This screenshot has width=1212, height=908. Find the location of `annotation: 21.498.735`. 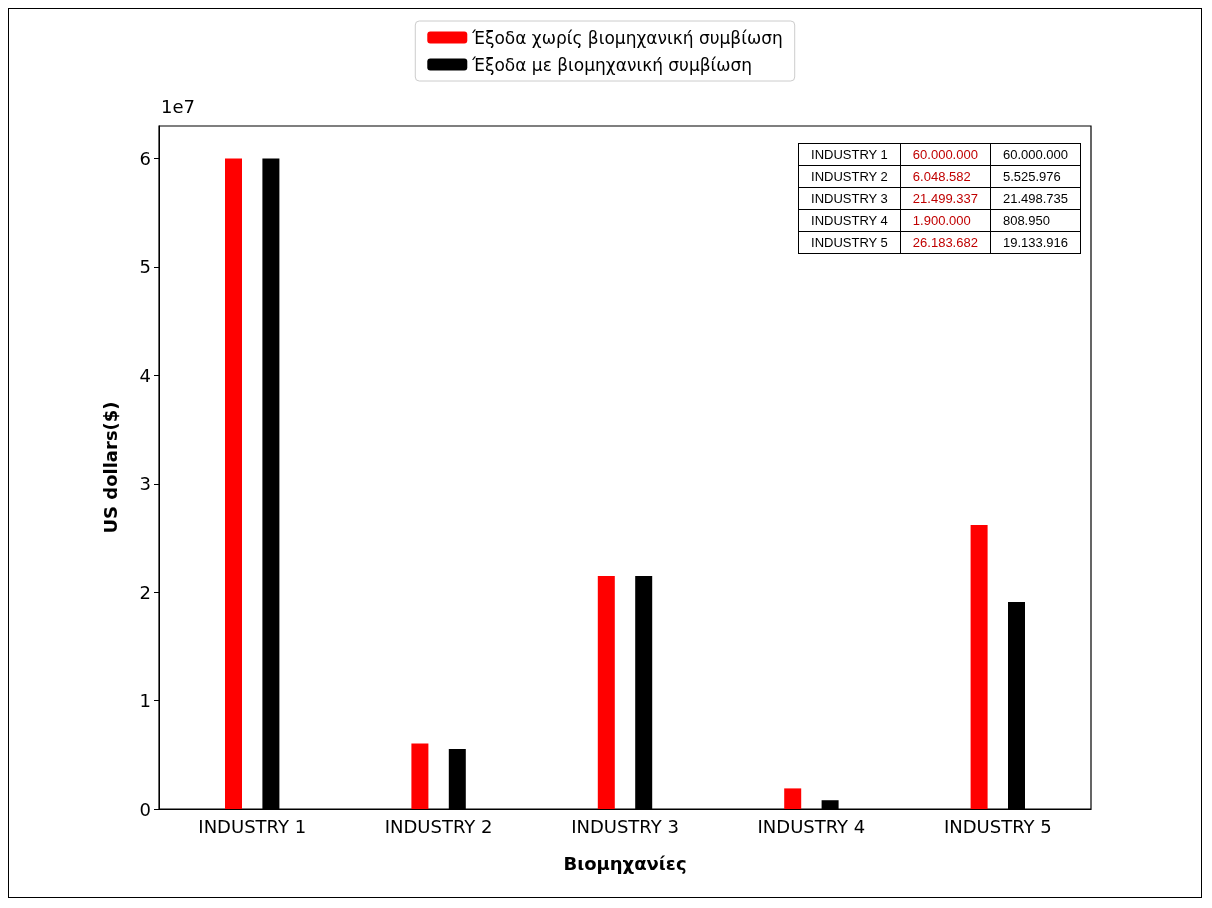

annotation: 21.498.735 is located at coordinates (1035, 198).